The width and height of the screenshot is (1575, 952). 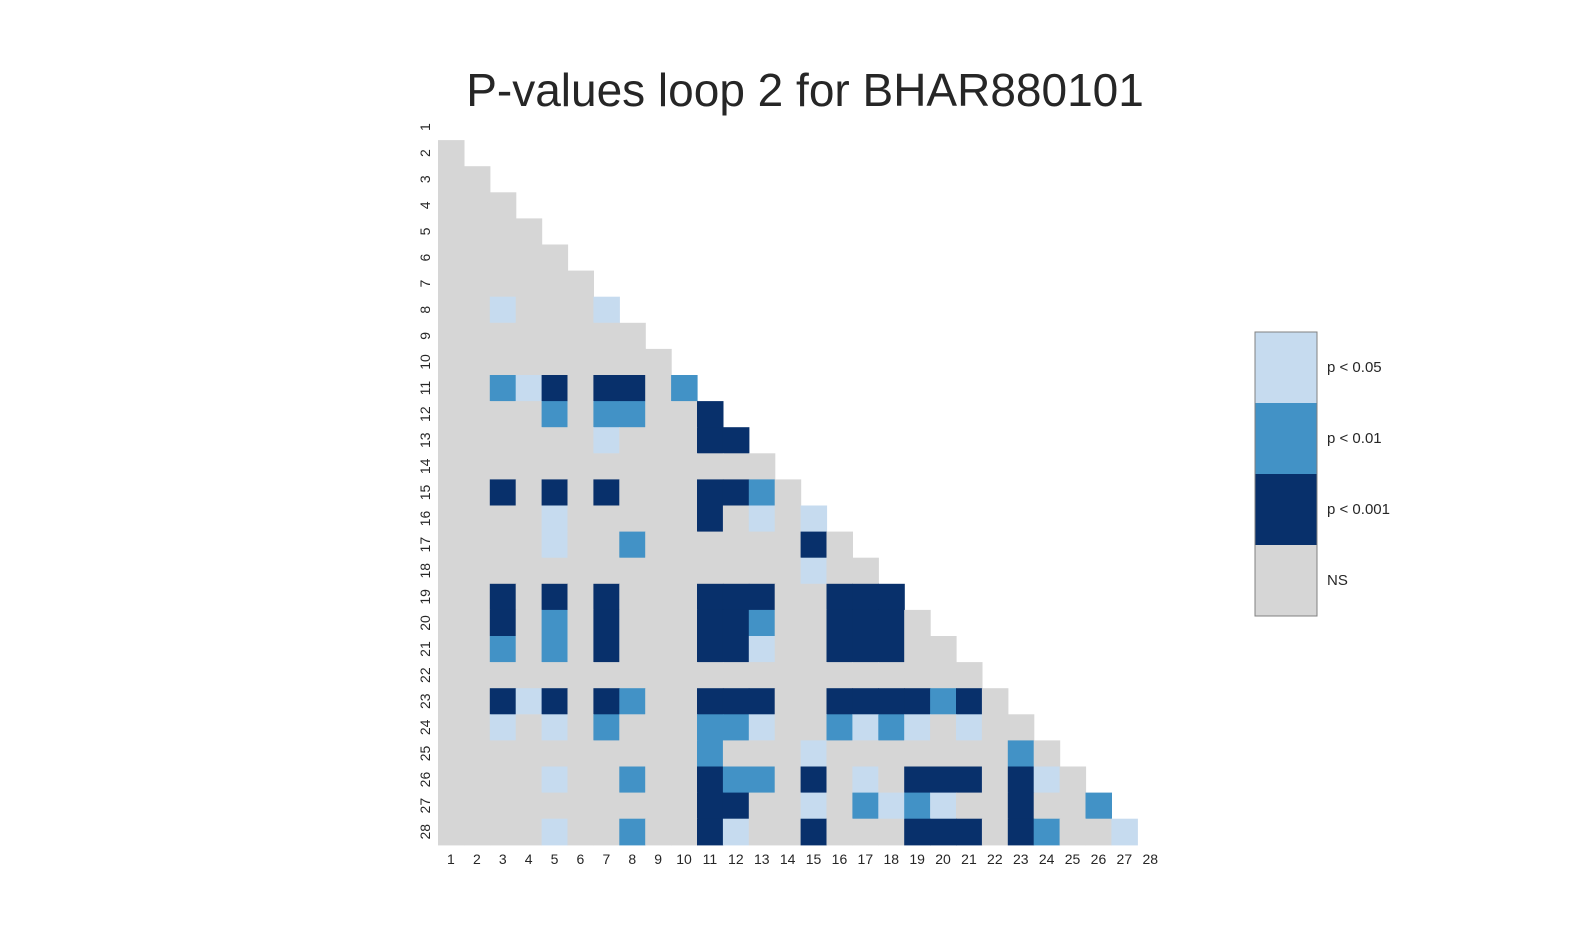 I want to click on heatmap-cell-r20-c18, so click(x=891, y=623).